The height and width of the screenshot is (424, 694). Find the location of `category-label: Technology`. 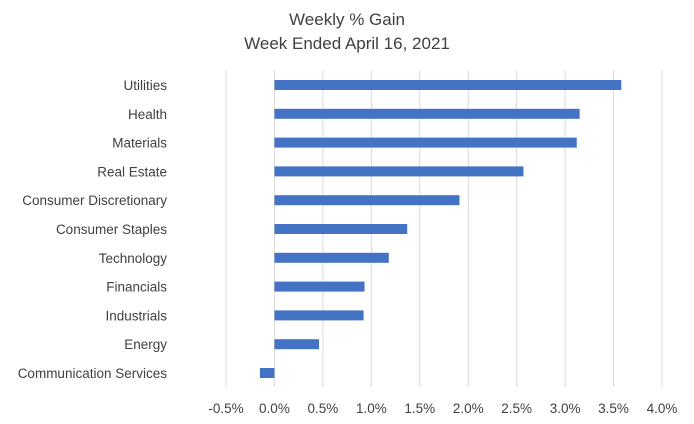

category-label: Technology is located at coordinates (133, 258).